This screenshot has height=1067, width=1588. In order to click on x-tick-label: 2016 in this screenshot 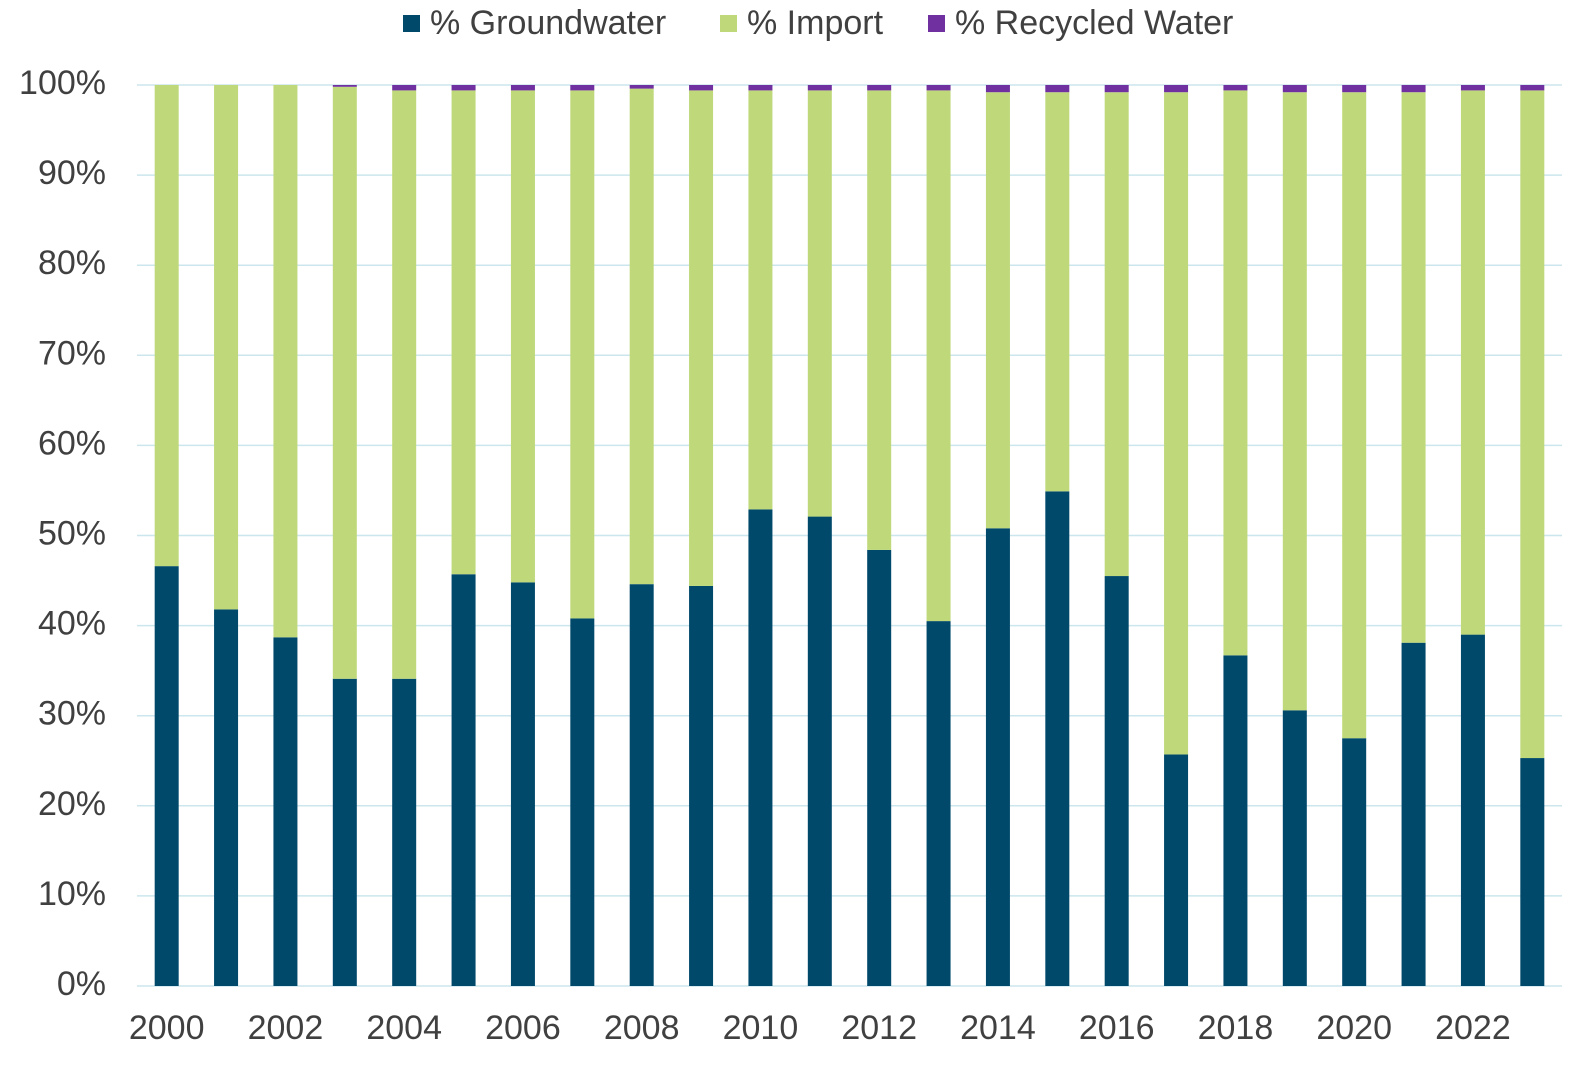, I will do `click(1117, 1028)`.